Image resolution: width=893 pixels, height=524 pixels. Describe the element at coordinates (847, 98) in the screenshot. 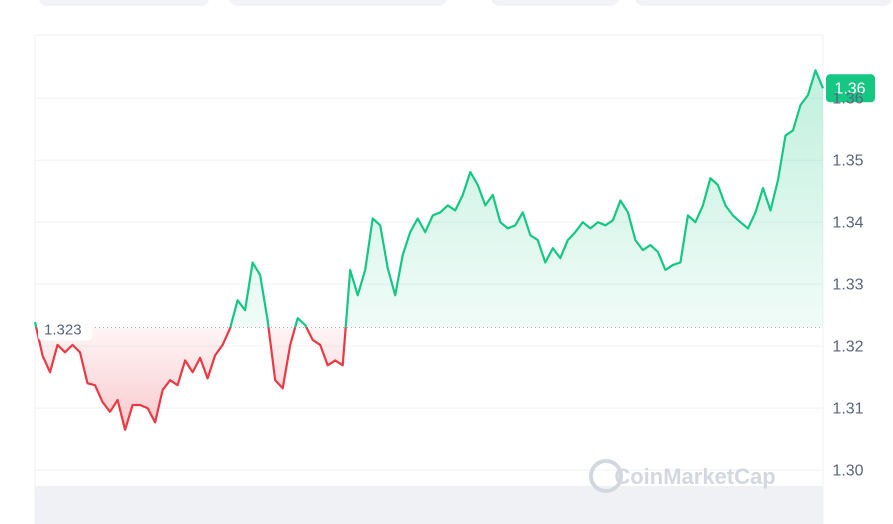

I see `y-tick-label: 1.36` at that location.